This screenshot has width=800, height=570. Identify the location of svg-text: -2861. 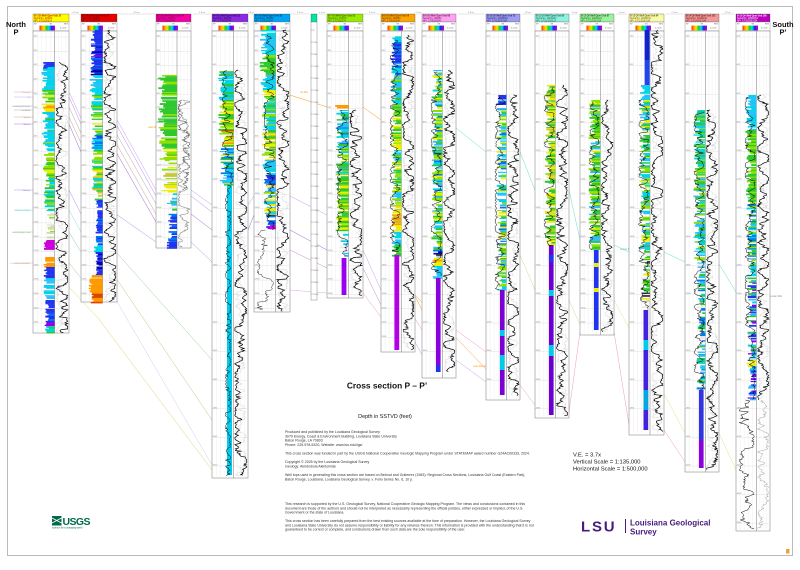
(739, 408).